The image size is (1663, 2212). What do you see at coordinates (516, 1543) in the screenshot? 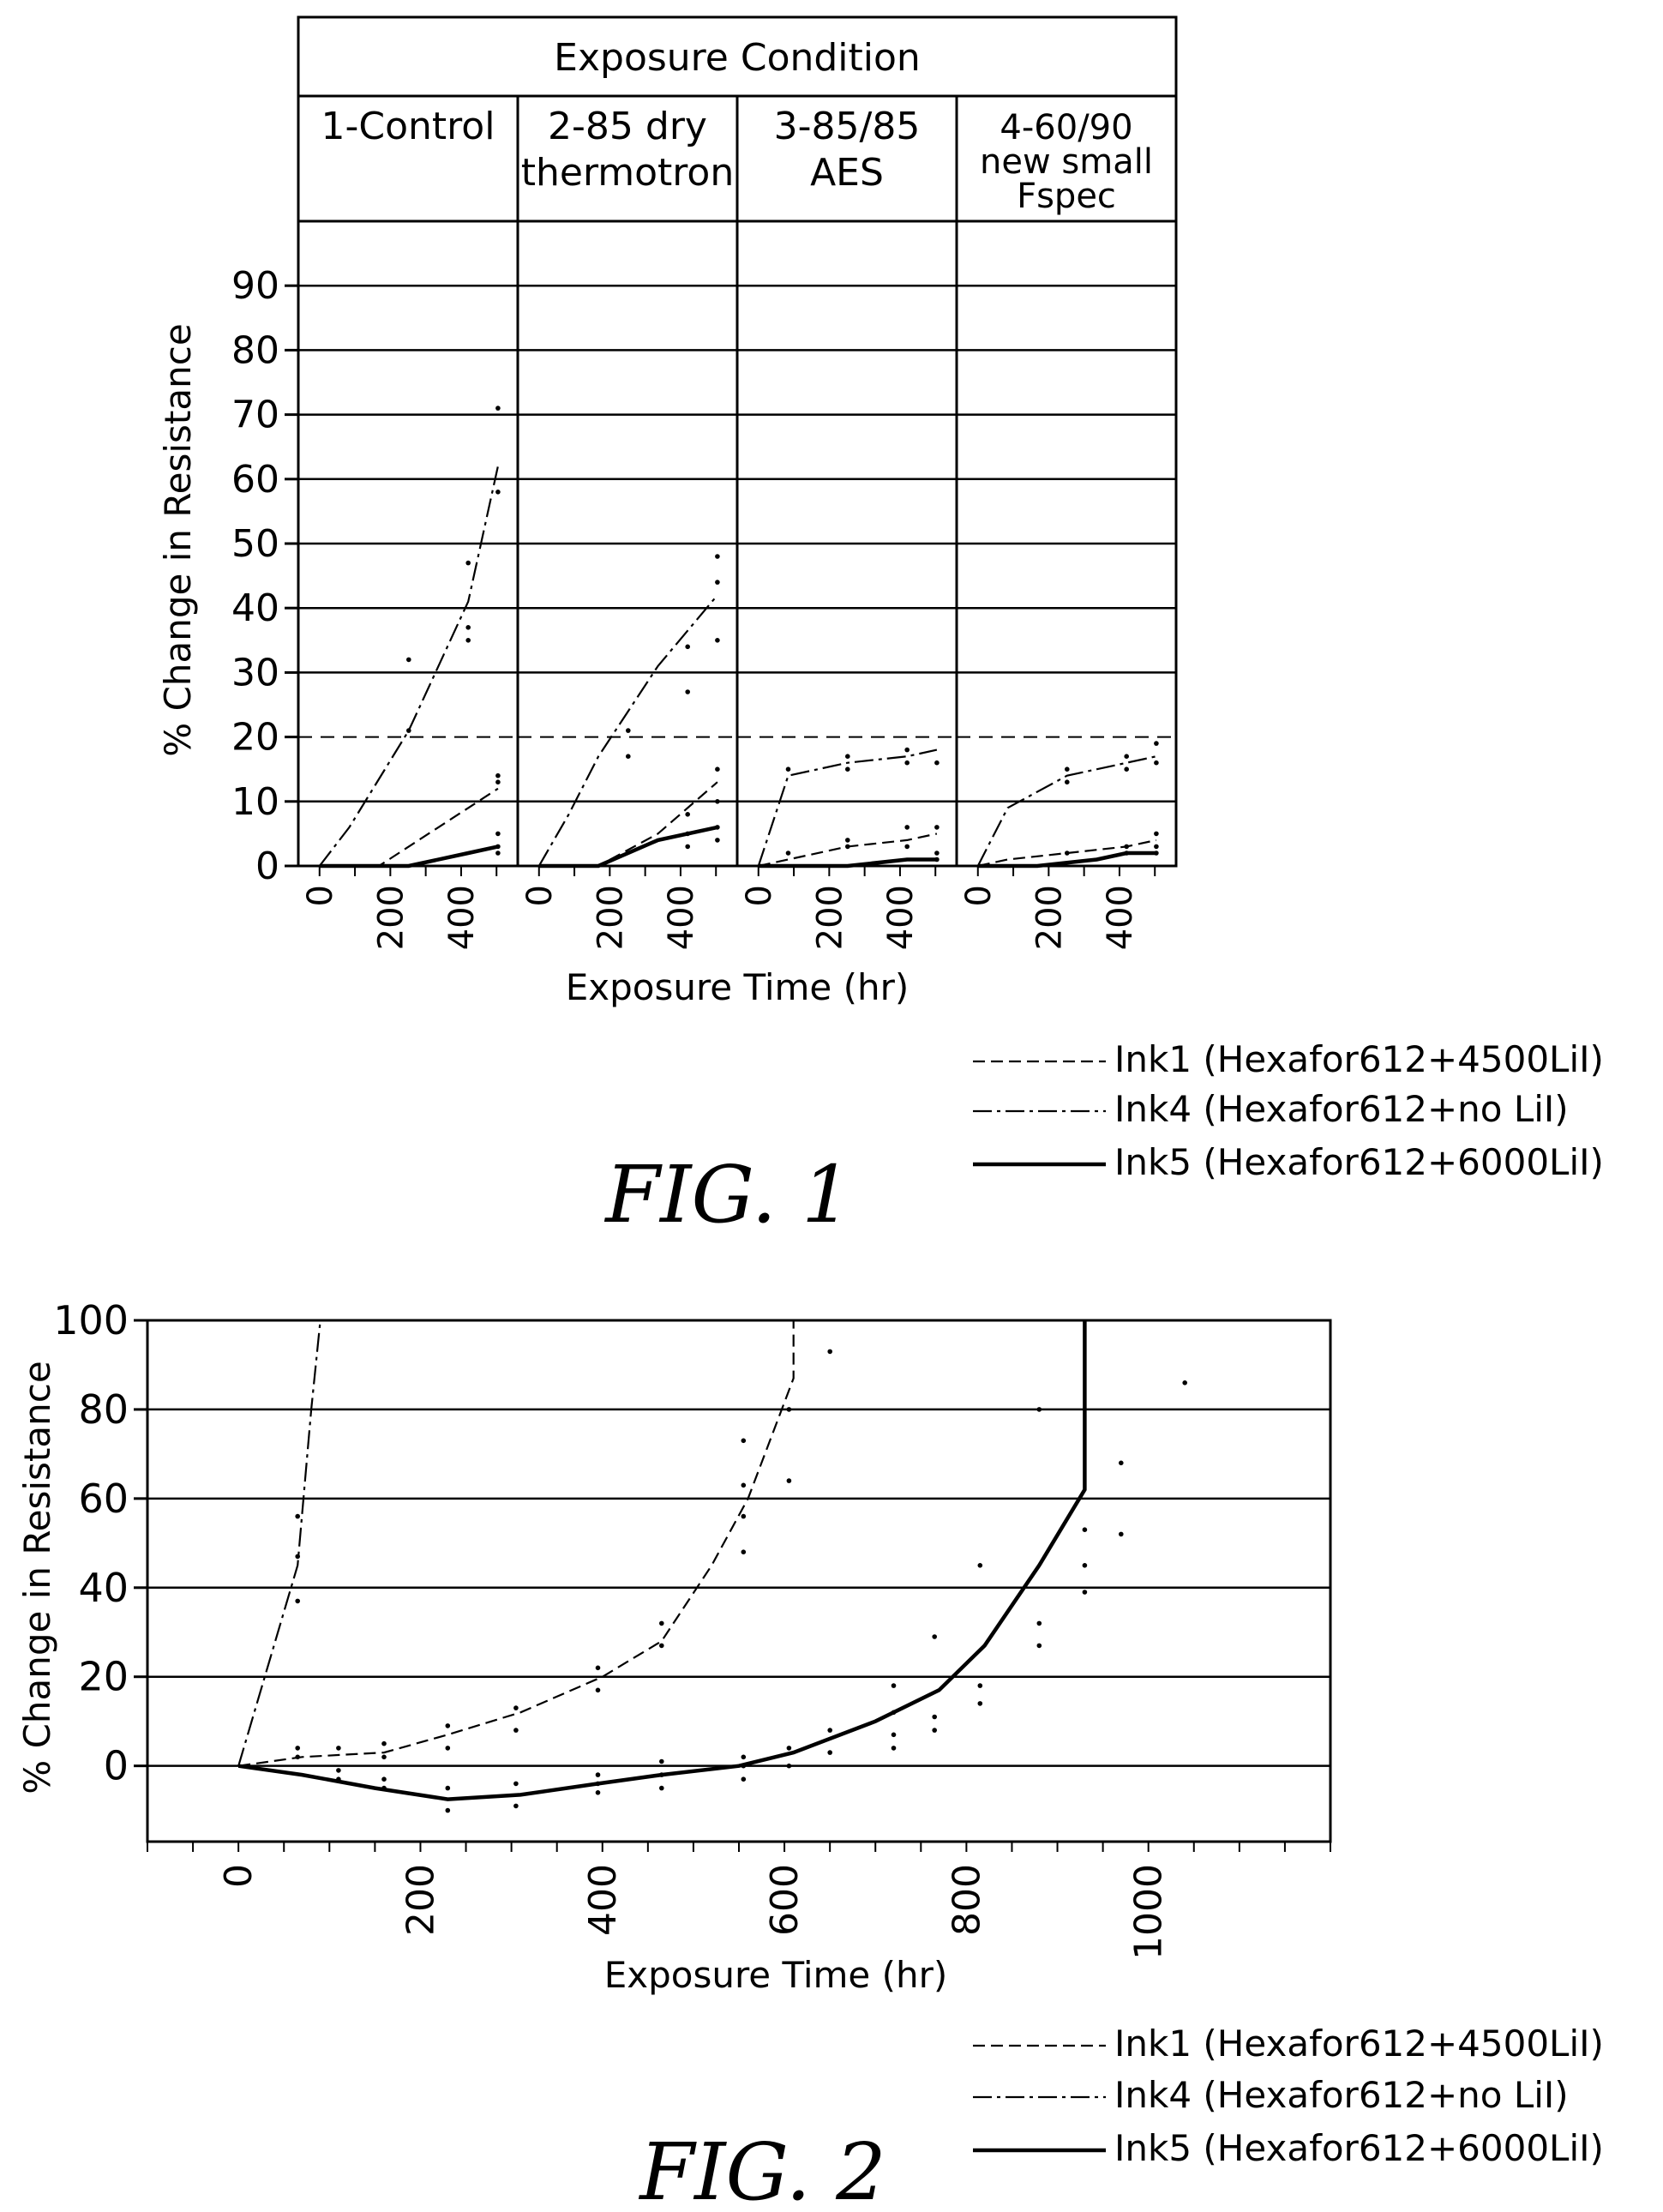
I see `ink1-line` at bounding box center [516, 1543].